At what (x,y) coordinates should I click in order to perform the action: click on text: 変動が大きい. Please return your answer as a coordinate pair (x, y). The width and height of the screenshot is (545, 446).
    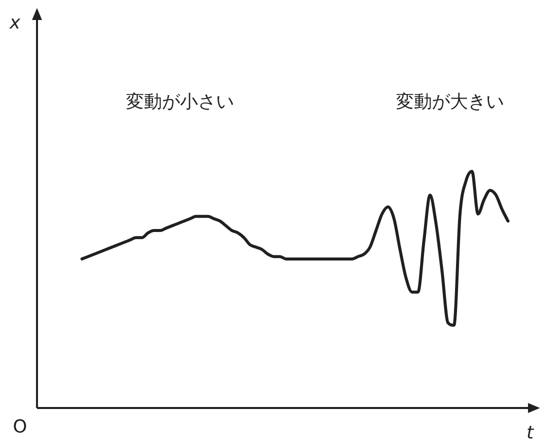
    Looking at the image, I should click on (450, 102).